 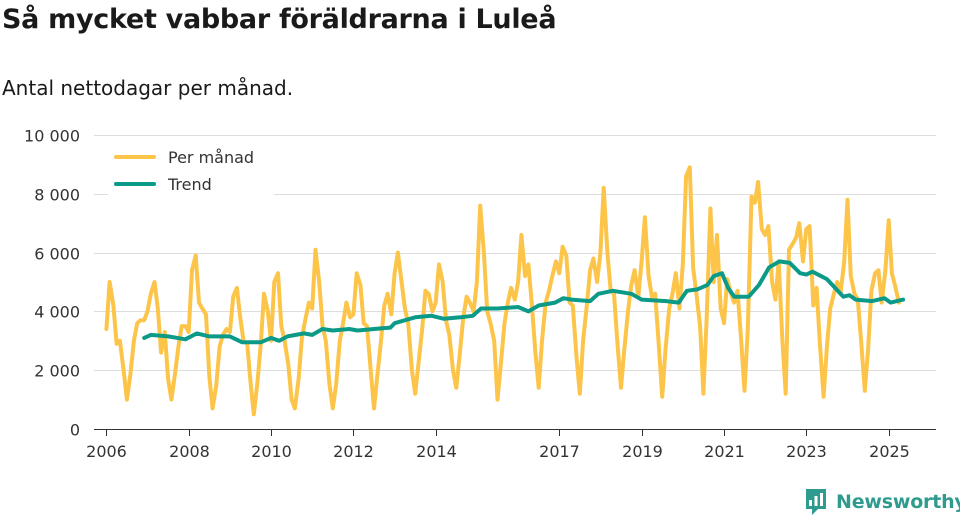 What do you see at coordinates (436, 451) in the screenshot?
I see `x-tick-label: 2014` at bounding box center [436, 451].